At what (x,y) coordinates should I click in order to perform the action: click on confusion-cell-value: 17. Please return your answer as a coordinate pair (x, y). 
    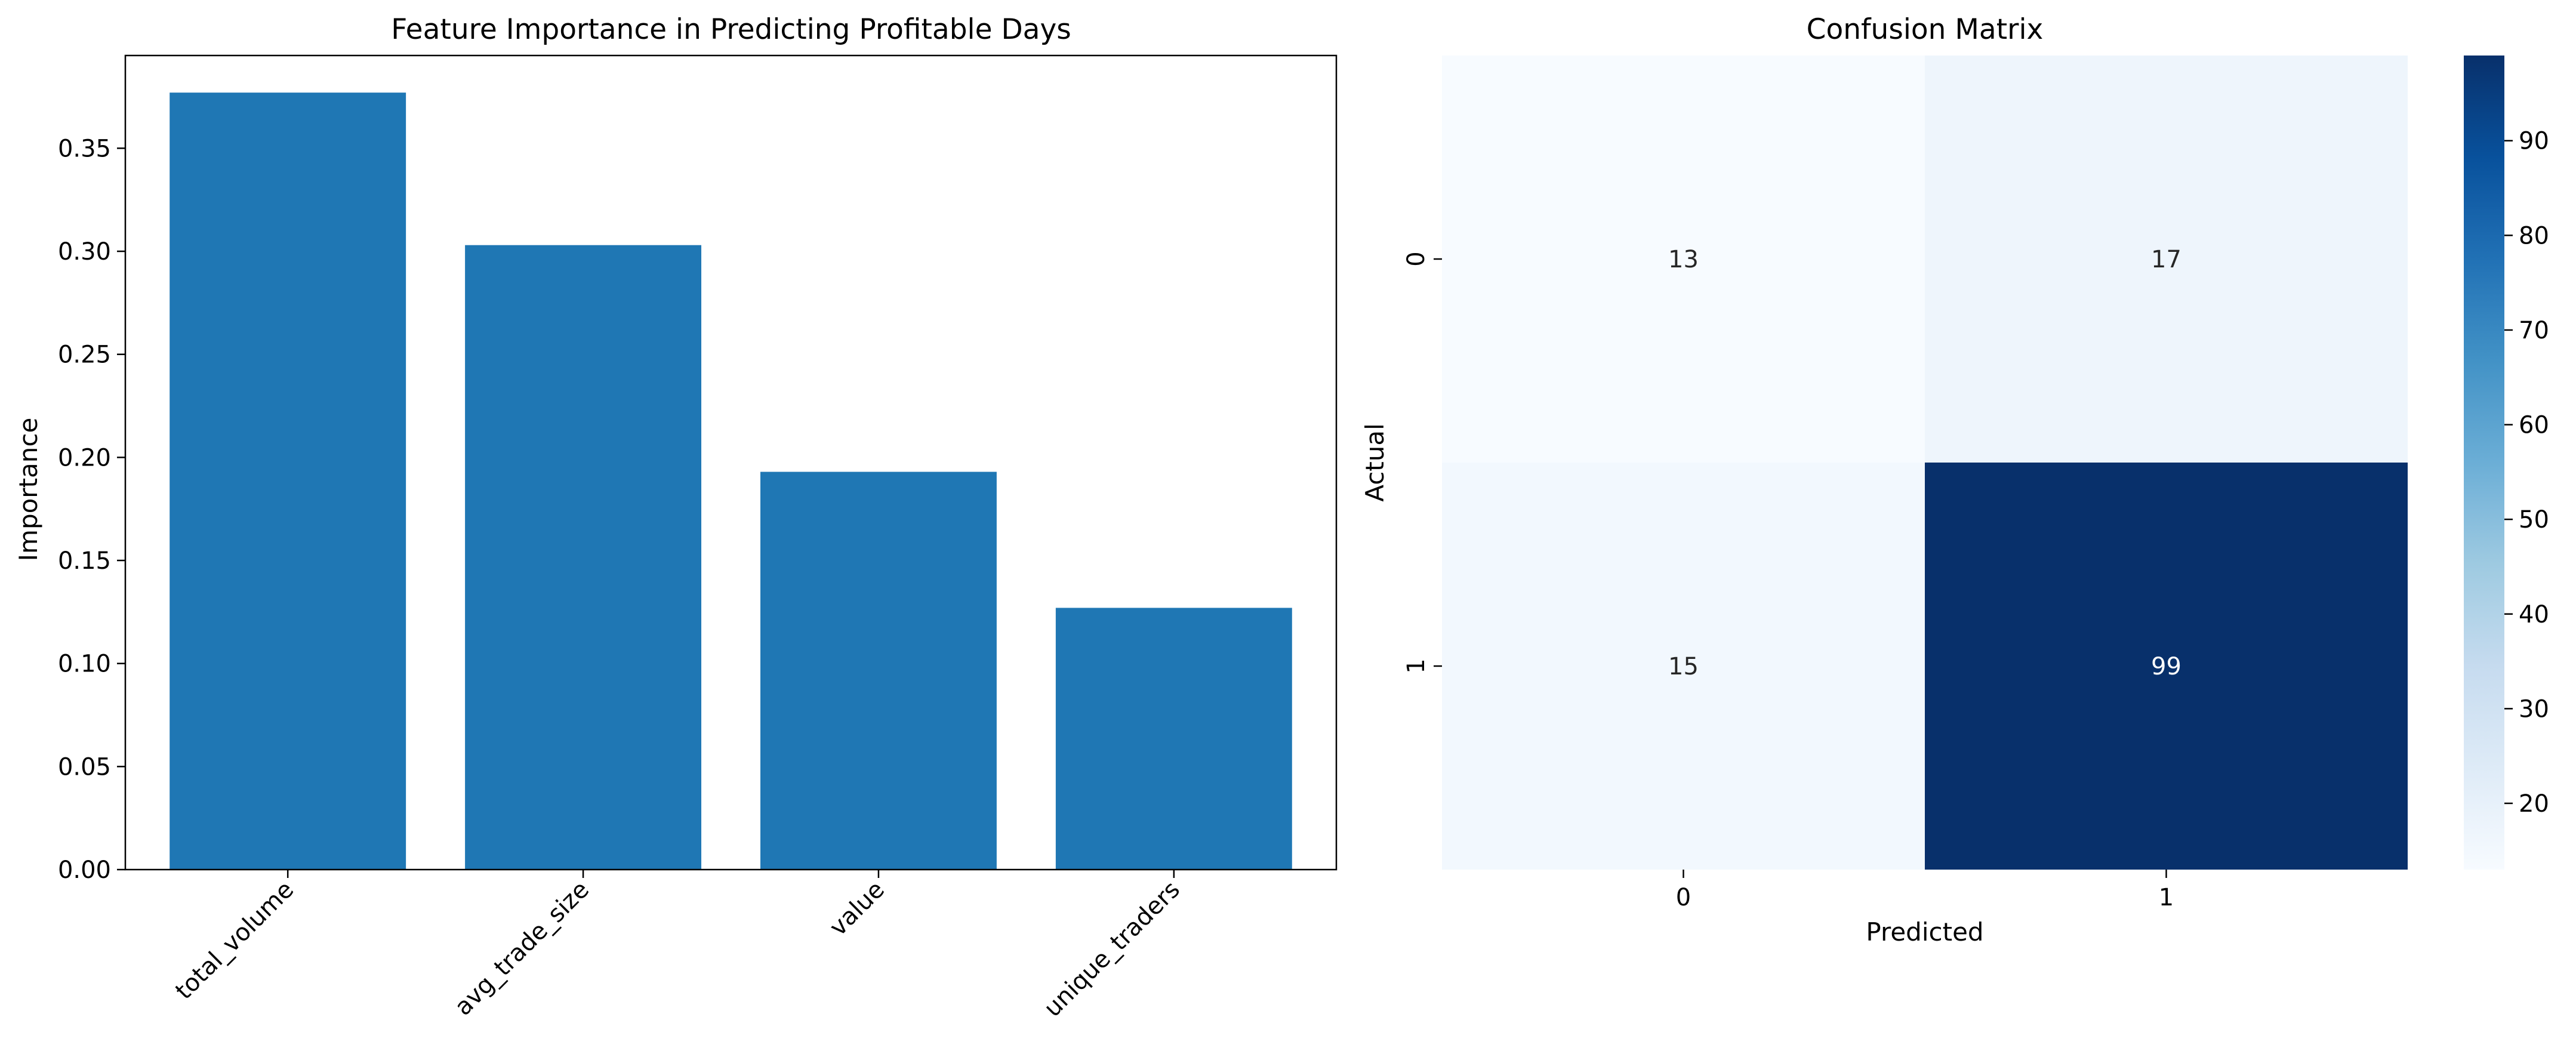
    Looking at the image, I should click on (2166, 259).